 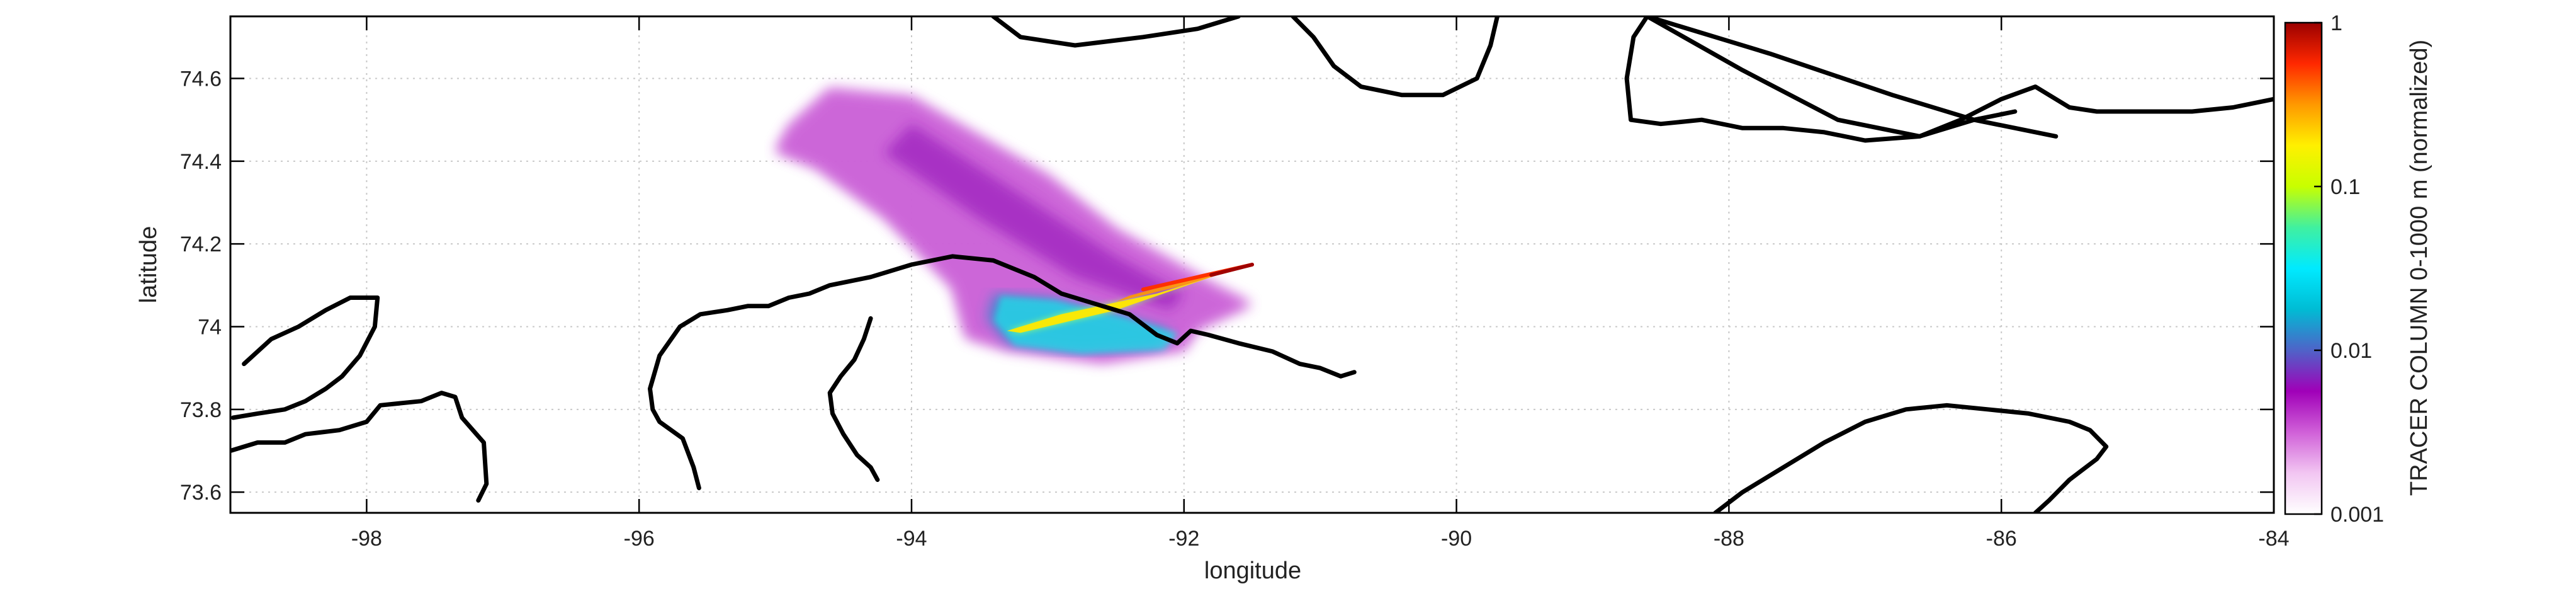 I want to click on x-tick-label: -86, so click(x=2001, y=539).